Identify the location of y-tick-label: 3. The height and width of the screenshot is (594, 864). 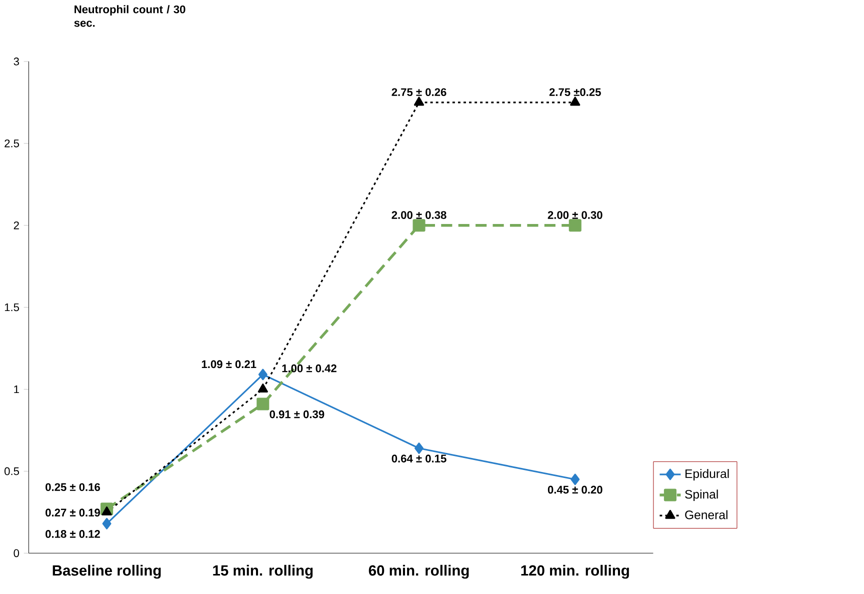
(16, 62).